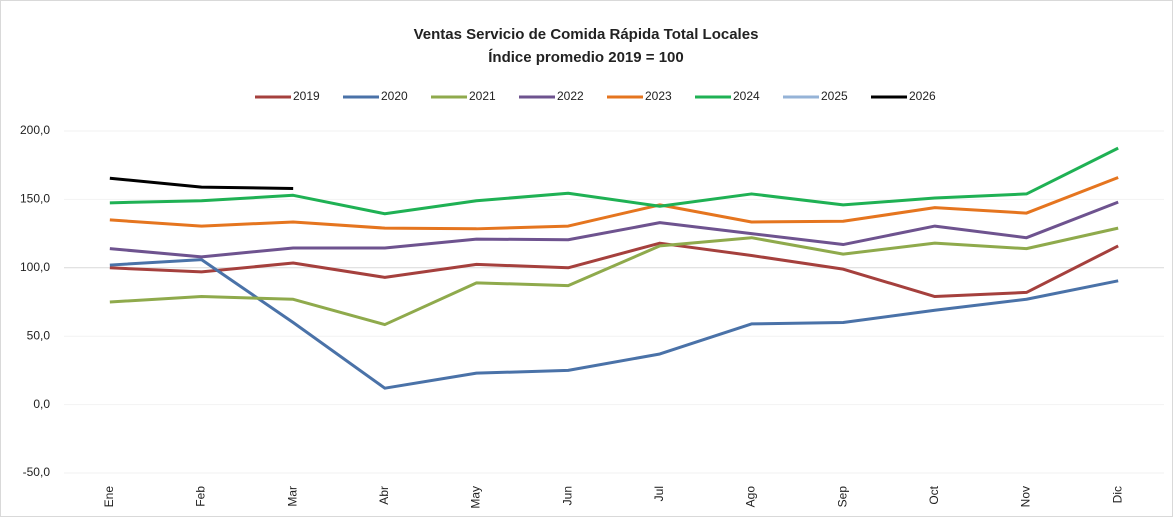 This screenshot has height=517, width=1173. What do you see at coordinates (35, 199) in the screenshot?
I see `y-tick-label: 150,0` at bounding box center [35, 199].